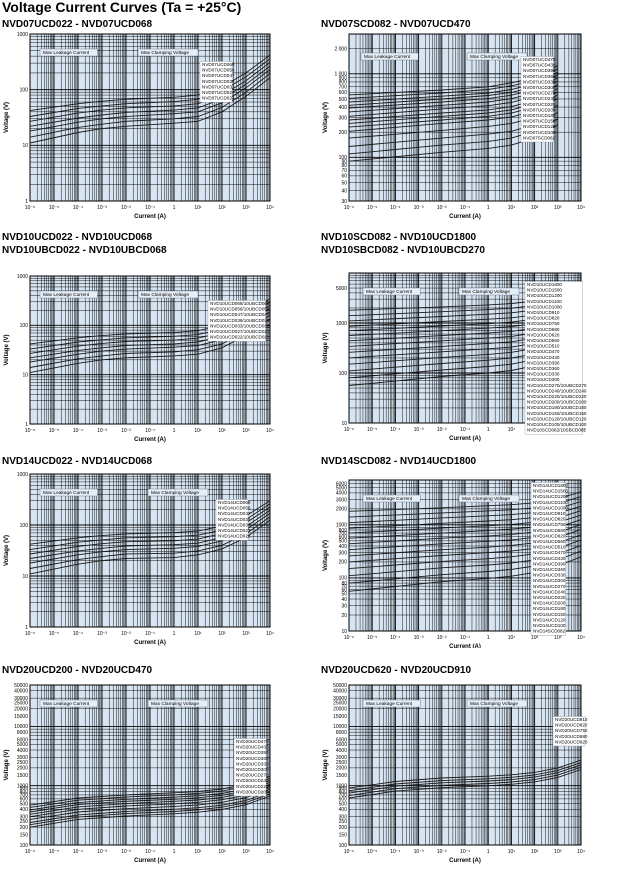 This screenshot has height=869, width=623. Describe the element at coordinates (340, 717) in the screenshot. I see `y-tick-label: 15000` at that location.